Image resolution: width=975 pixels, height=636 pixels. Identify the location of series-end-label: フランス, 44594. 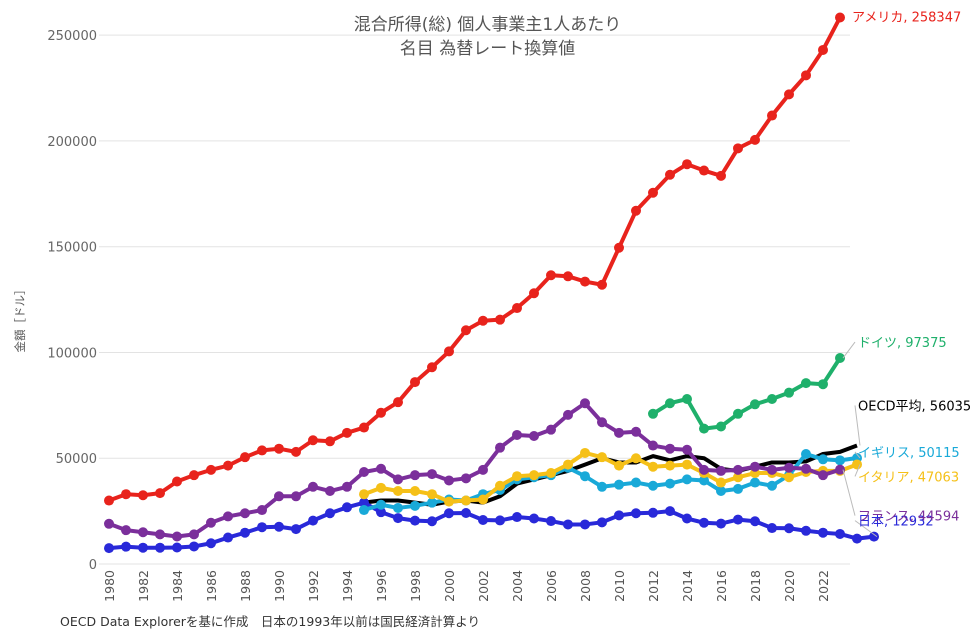
(908, 517).